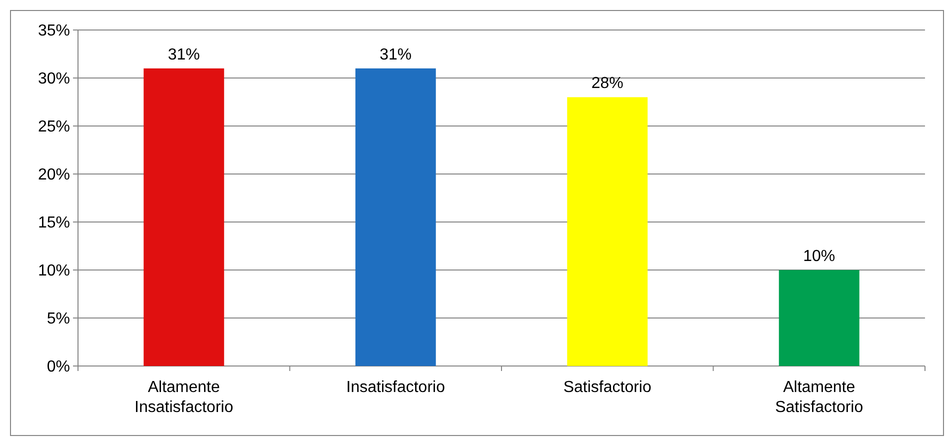 The image size is (947, 437). Describe the element at coordinates (54, 223) in the screenshot. I see `y-tick-label: 15%` at that location.